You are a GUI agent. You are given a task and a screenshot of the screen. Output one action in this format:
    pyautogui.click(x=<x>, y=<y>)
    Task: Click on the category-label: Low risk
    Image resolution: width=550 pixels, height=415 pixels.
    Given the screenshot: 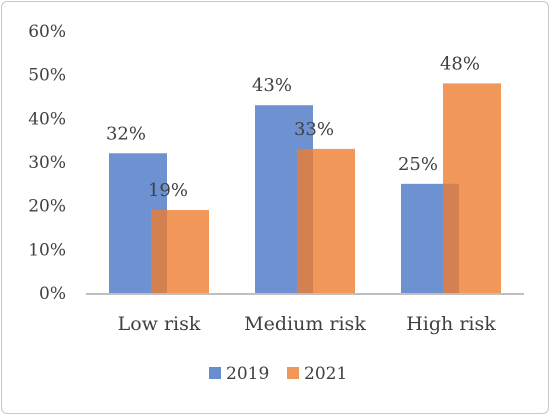 What is the action you would take?
    pyautogui.click(x=159, y=324)
    